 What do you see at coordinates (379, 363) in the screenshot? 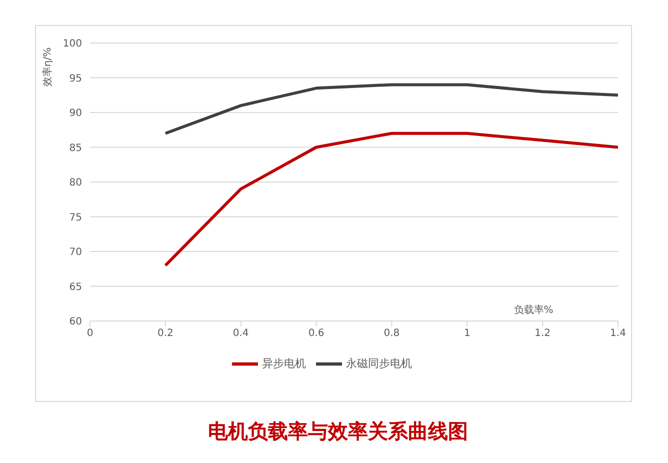
I see `legend-label: 永磁同步电机` at bounding box center [379, 363].